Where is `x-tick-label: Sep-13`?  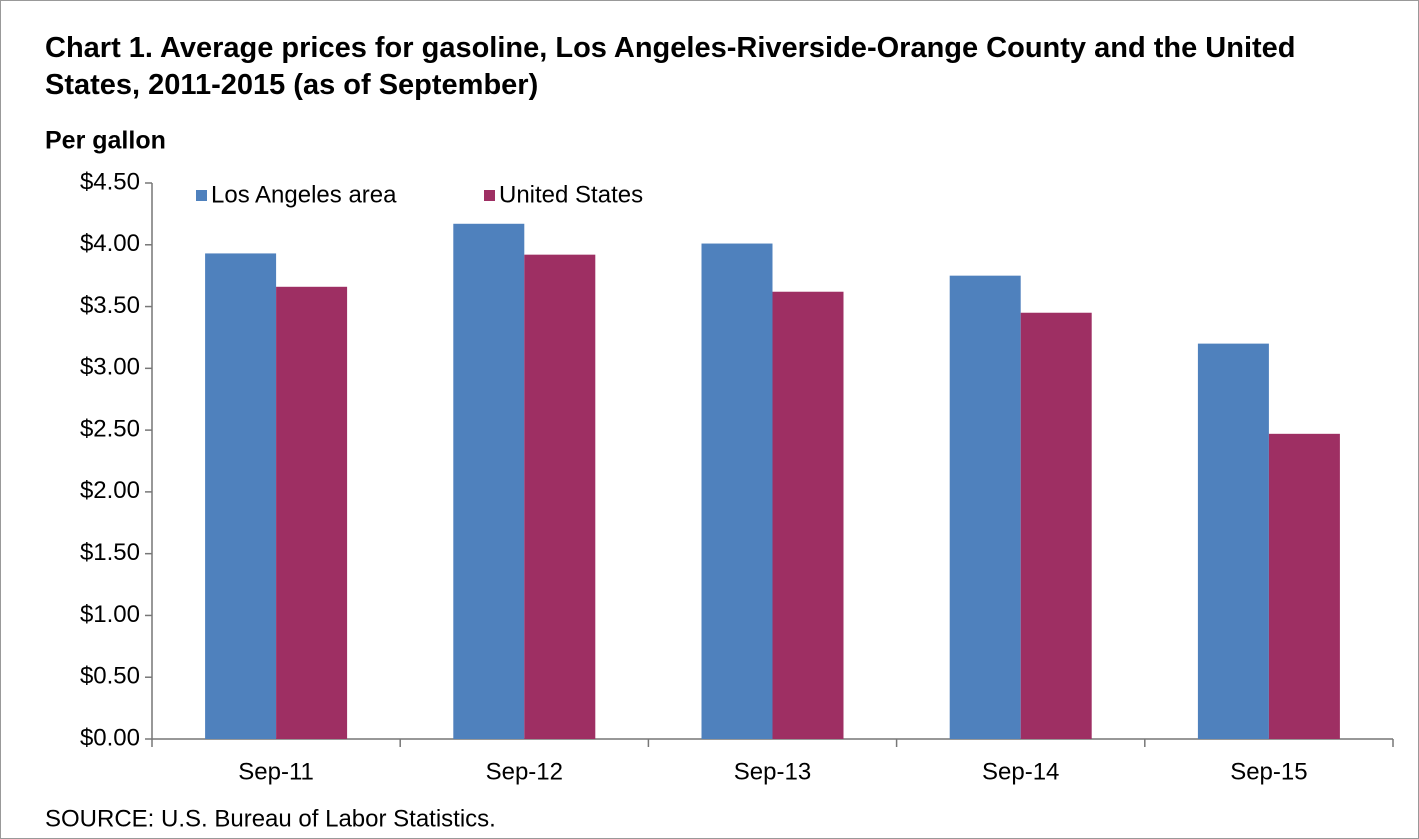 x-tick-label: Sep-13 is located at coordinates (772, 771).